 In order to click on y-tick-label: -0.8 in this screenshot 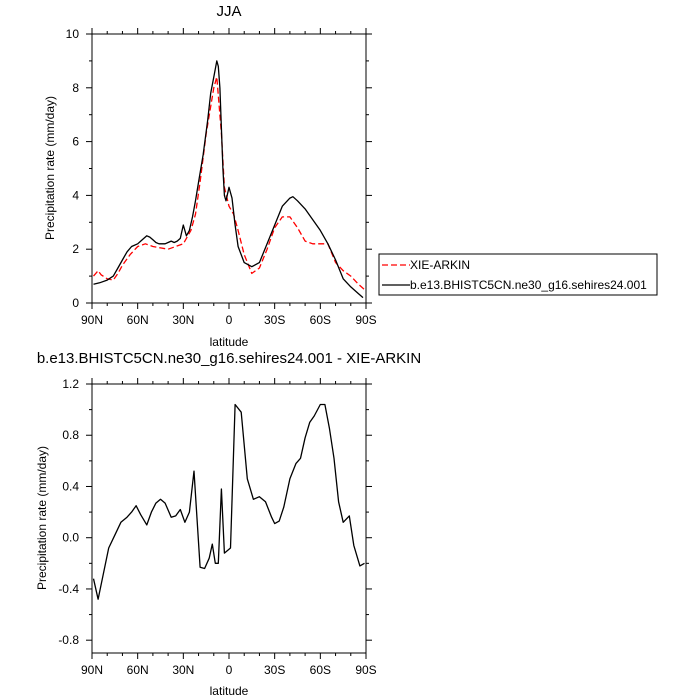, I will do `click(68, 640)`.